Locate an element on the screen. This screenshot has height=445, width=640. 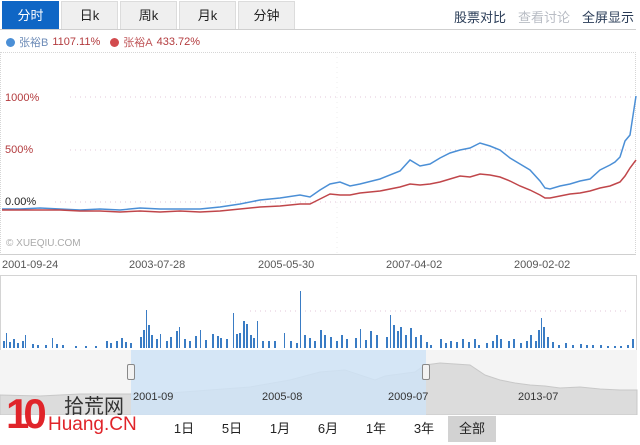
y-tick-500: 500% is located at coordinates (19, 150).